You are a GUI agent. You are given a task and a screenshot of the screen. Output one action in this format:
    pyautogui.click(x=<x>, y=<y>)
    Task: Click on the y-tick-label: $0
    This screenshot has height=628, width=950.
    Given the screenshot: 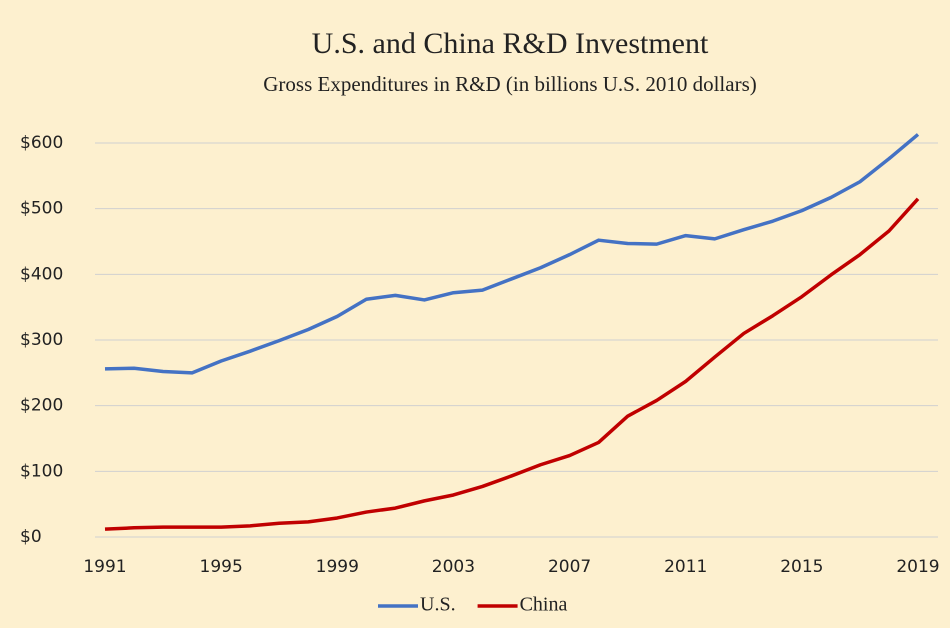 What is the action you would take?
    pyautogui.click(x=31, y=537)
    